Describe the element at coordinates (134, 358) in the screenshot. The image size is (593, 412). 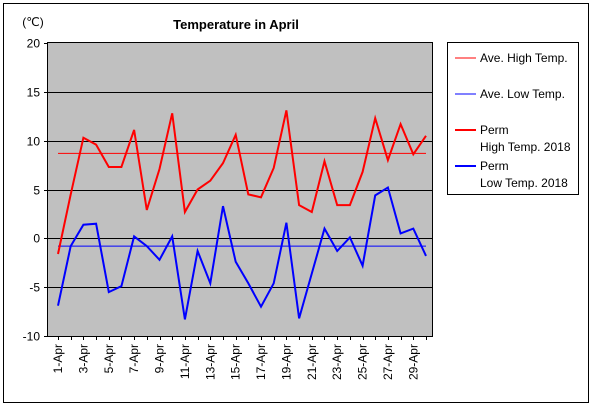
I see `x-tick-label: 7-Apr` at that location.